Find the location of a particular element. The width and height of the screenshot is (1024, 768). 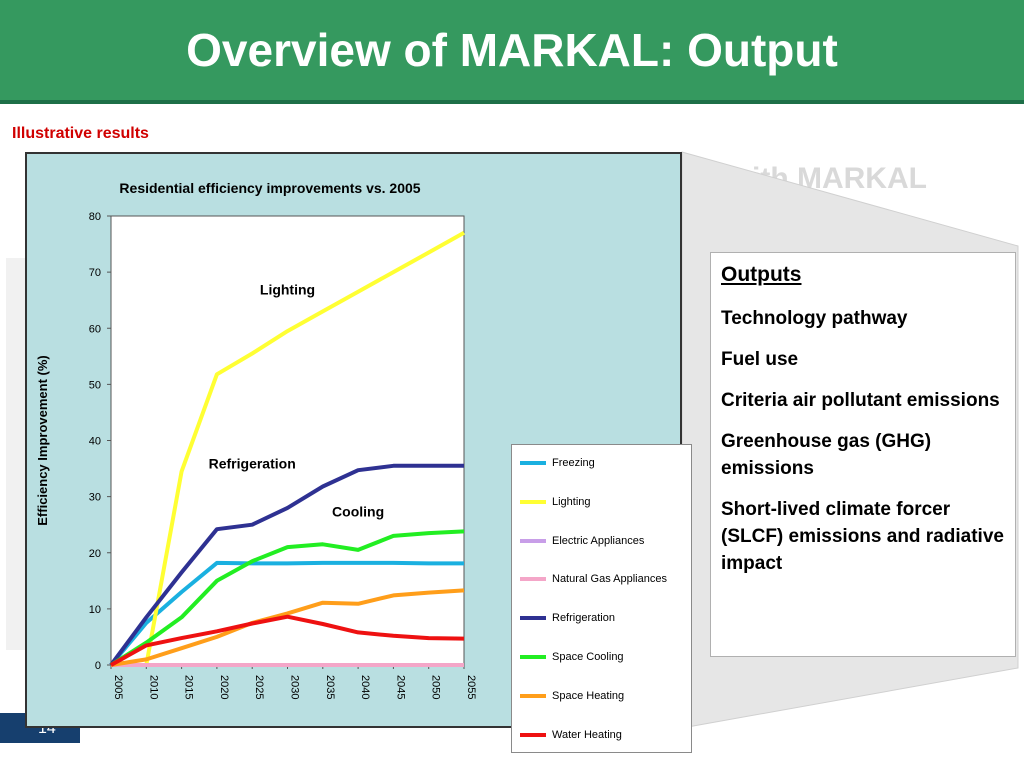

slide-subtitle: Illustrative results is located at coordinates (80, 133).